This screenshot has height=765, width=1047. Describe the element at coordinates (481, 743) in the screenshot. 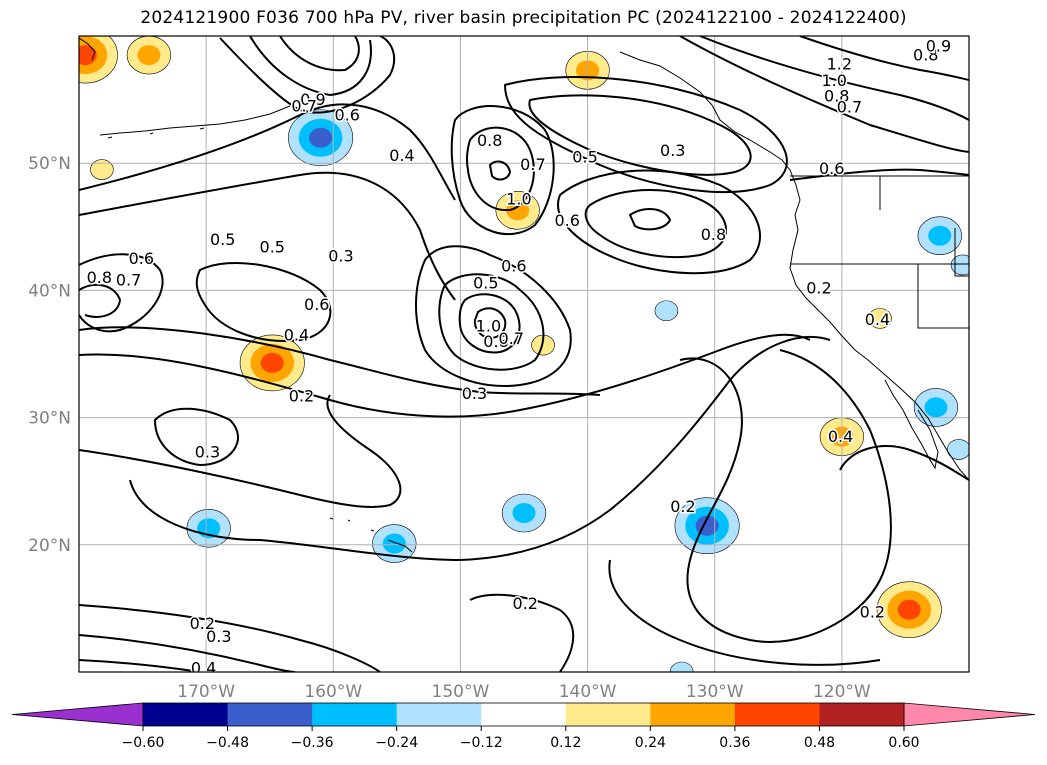

I see `colorbar-tick-label: −0.12` at that location.